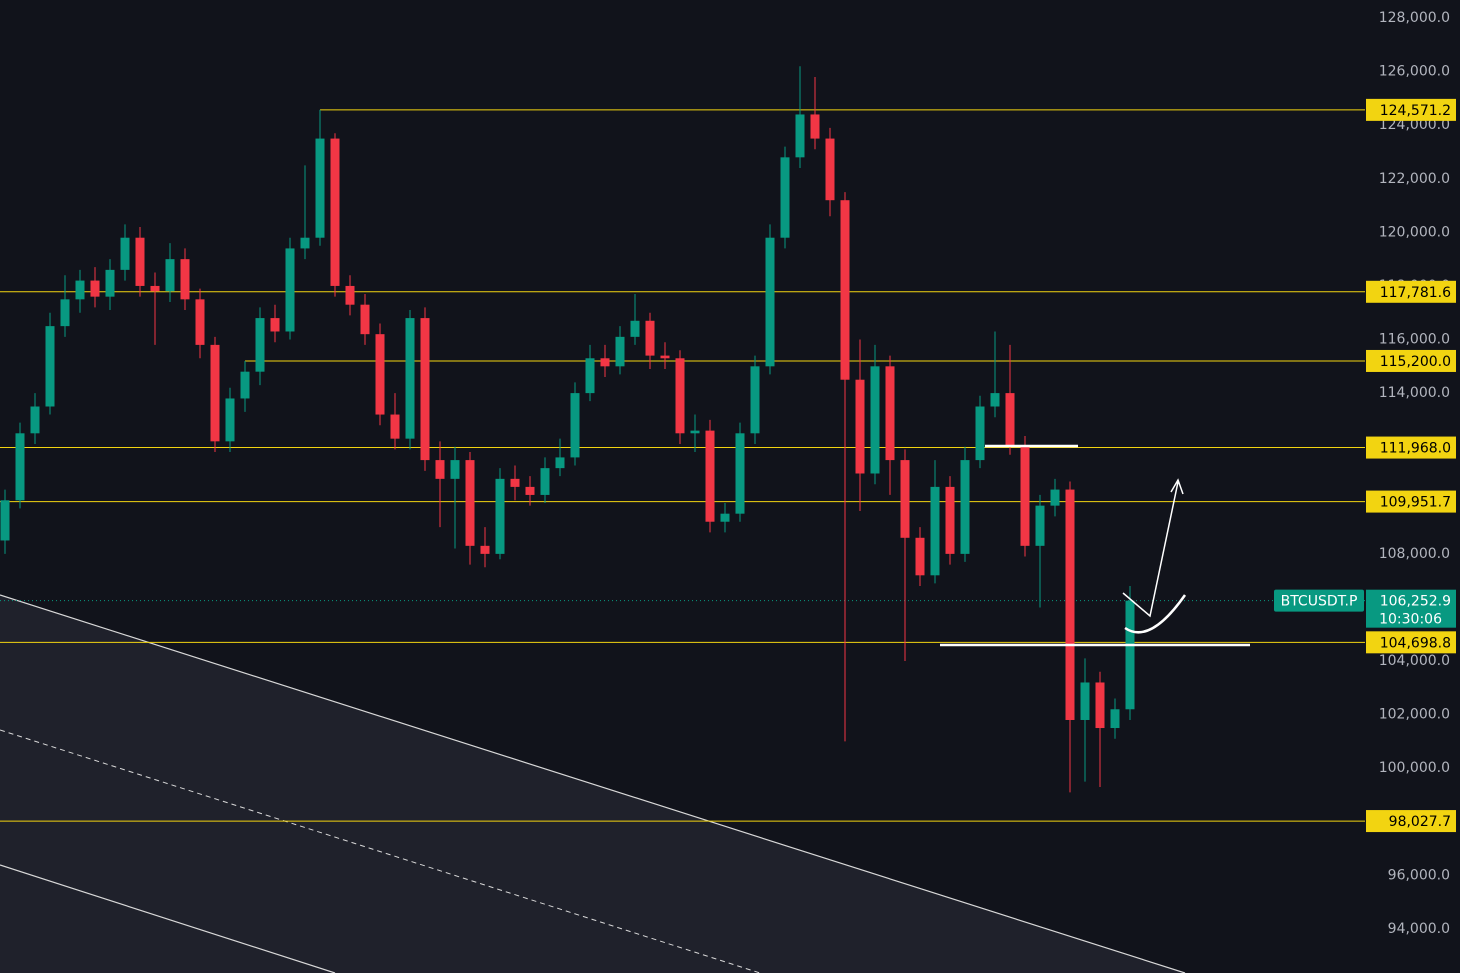 The height and width of the screenshot is (973, 1460). Describe the element at coordinates (1415, 503) in the screenshot. I see `level-label: 109,951.7` at that location.